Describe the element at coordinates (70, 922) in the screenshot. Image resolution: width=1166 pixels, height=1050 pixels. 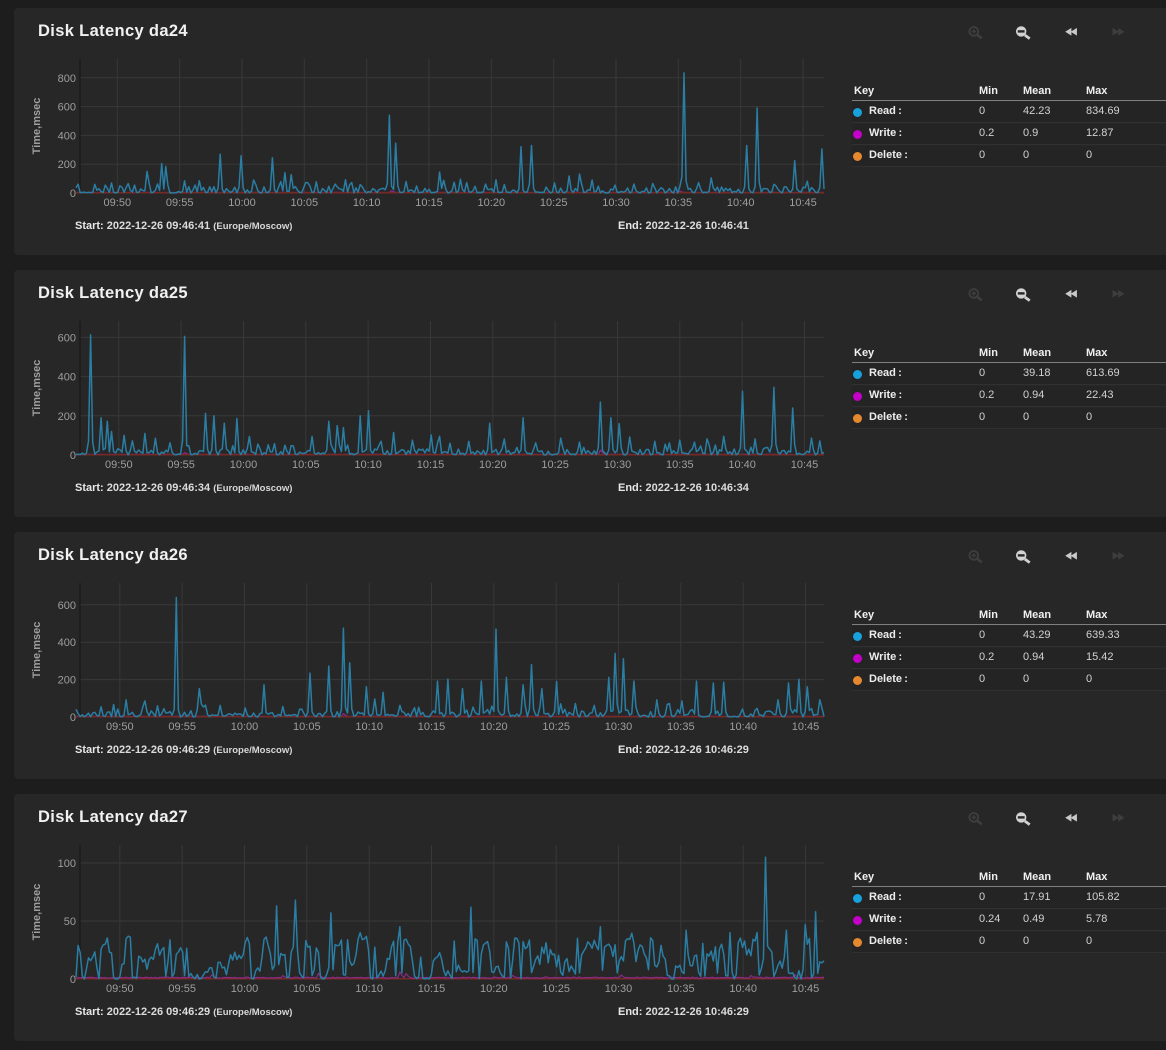
I see `svg-text: 50` at that location.